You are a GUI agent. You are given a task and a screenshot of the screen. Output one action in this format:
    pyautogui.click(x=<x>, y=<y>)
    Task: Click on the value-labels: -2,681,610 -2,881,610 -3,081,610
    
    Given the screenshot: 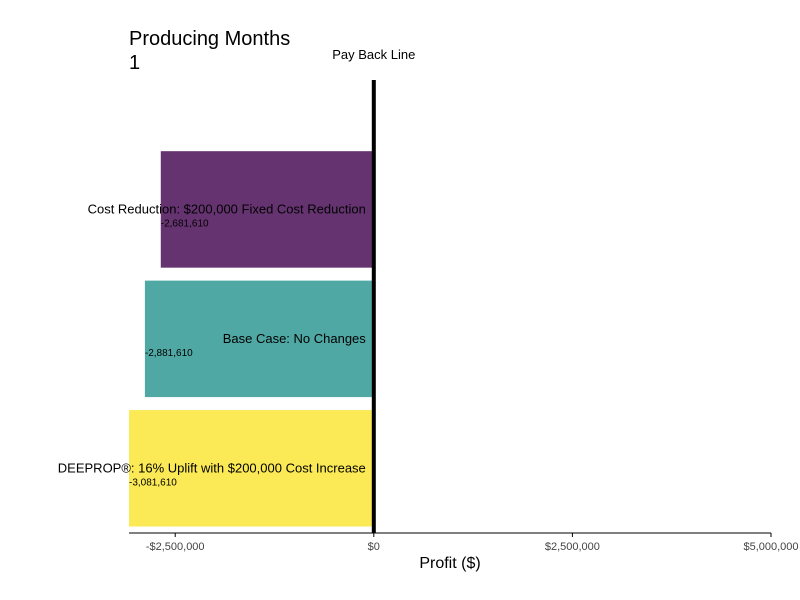 What is the action you would take?
    pyautogui.click(x=169, y=353)
    